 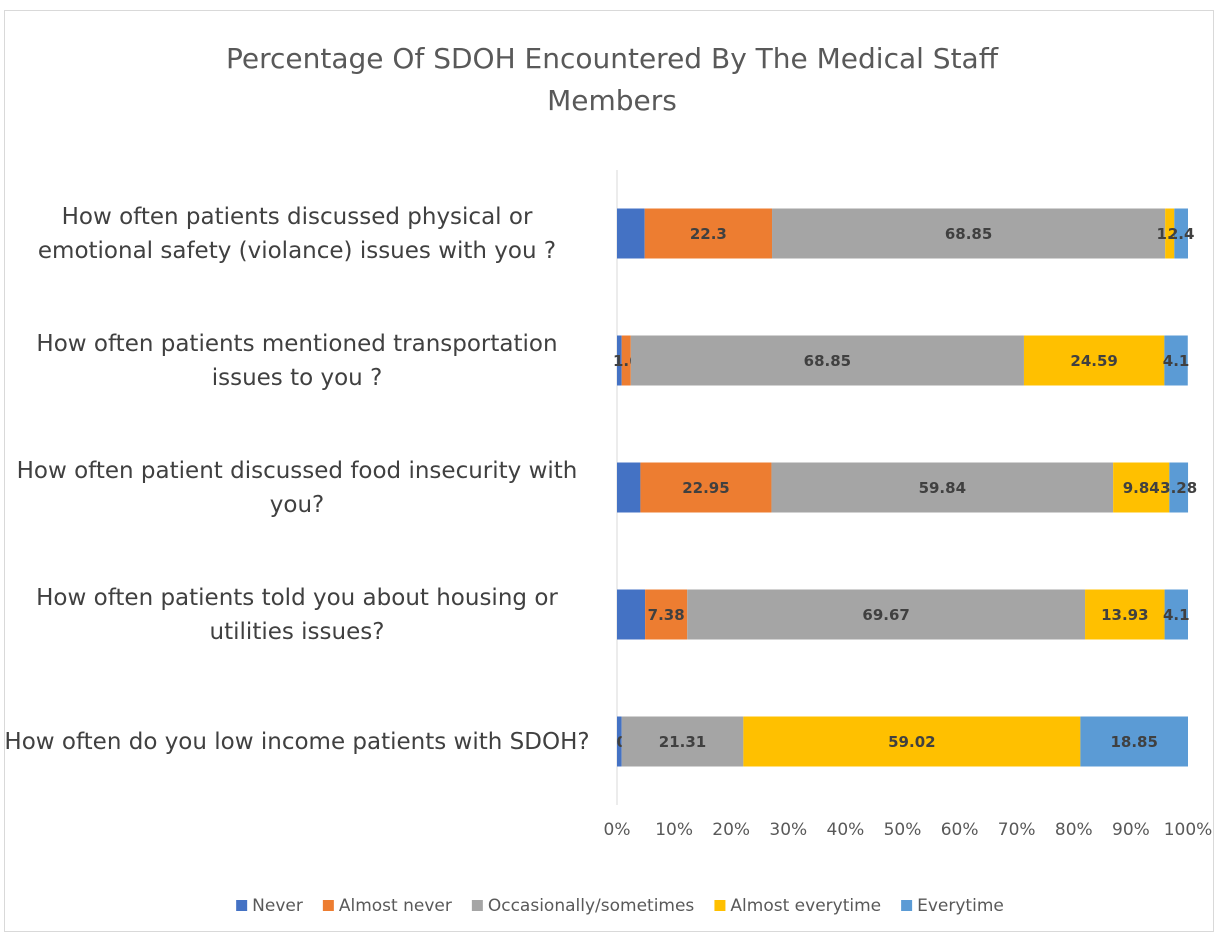 I want to click on data-label: 22.3, so click(x=708, y=234).